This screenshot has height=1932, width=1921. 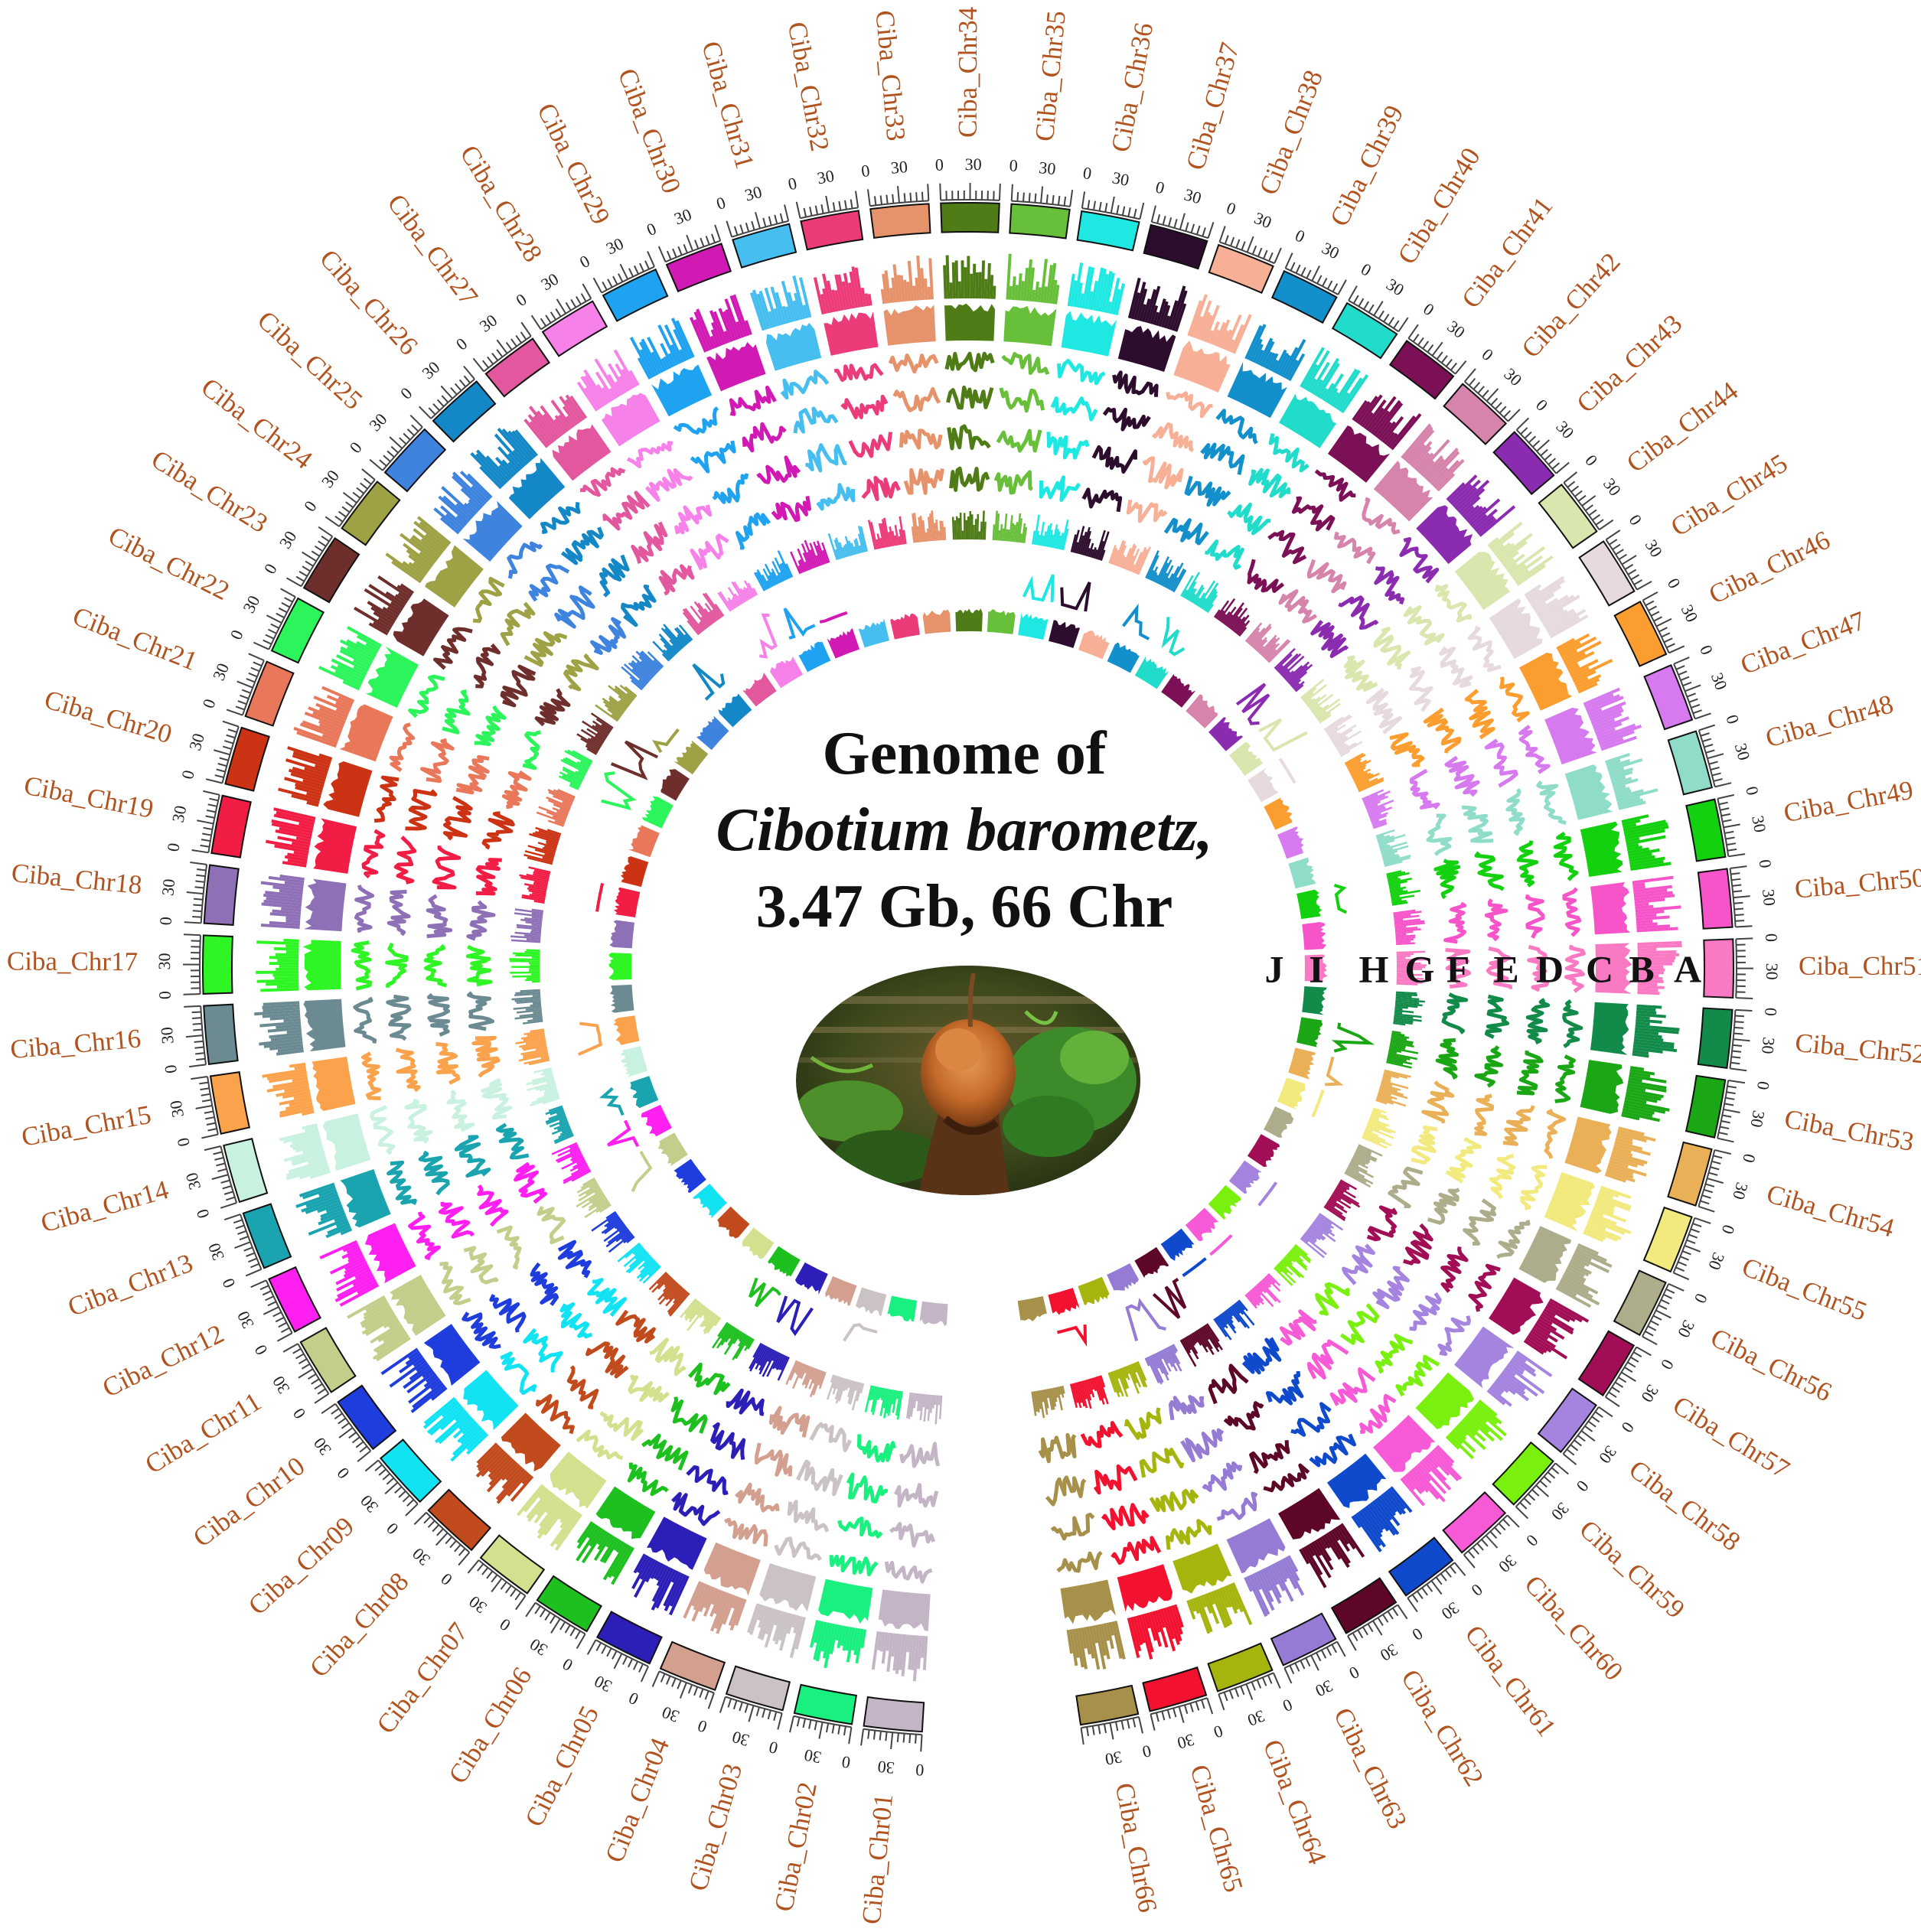 What do you see at coordinates (1263, 1151) in the screenshot?
I see `track-solid-ciba-chr57` at bounding box center [1263, 1151].